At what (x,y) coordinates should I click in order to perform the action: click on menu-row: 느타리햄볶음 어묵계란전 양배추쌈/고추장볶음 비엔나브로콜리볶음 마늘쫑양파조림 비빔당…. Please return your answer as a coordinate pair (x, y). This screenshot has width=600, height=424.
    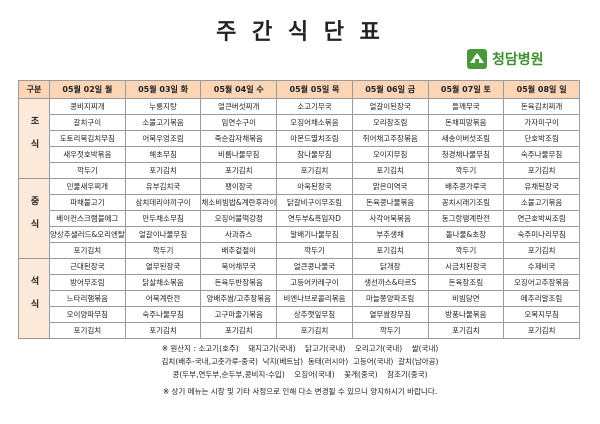
    Looking at the image, I should click on (299, 298).